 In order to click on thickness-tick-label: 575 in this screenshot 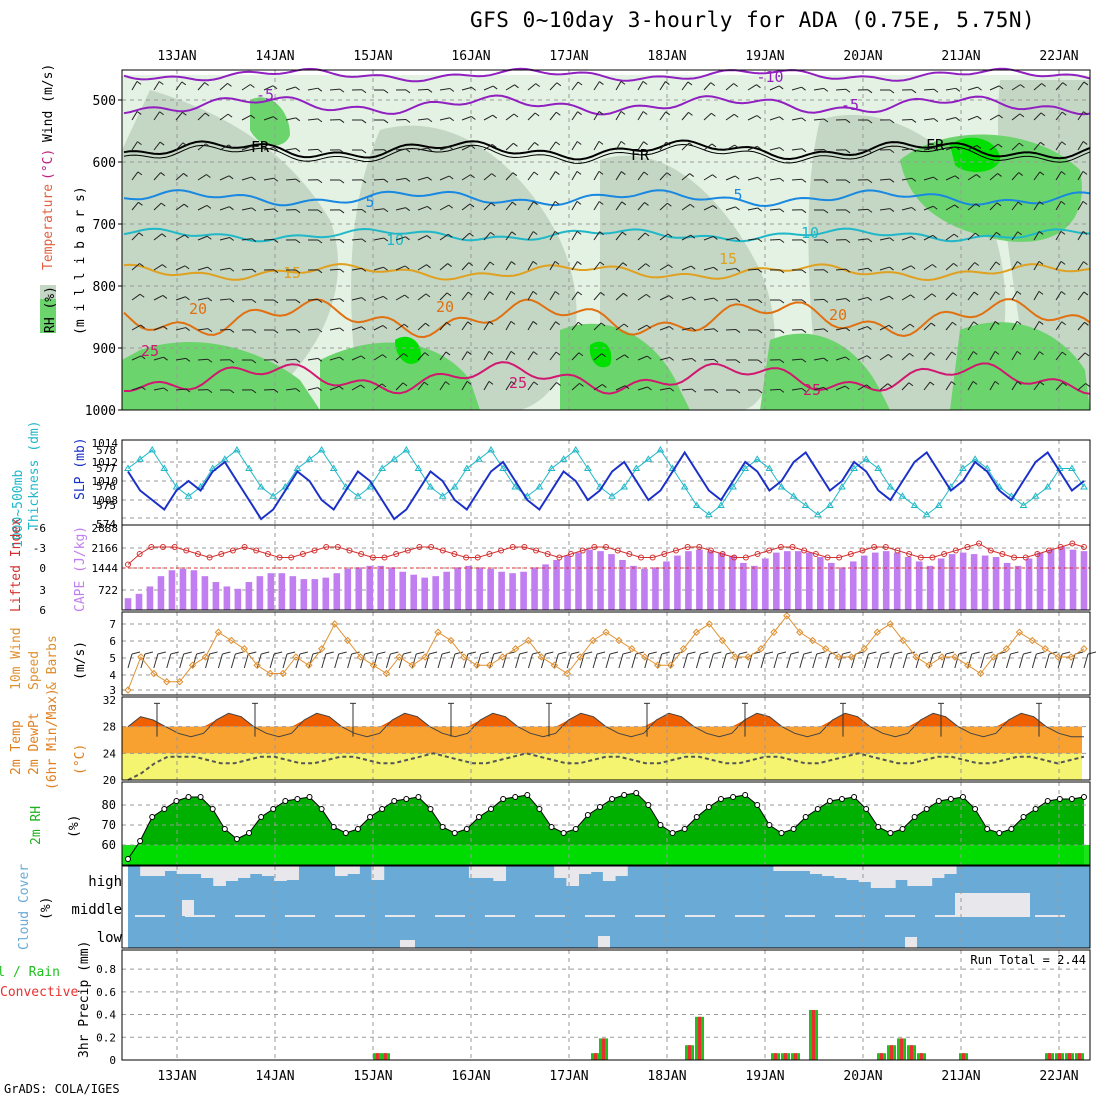, I will do `click(106, 505)`.